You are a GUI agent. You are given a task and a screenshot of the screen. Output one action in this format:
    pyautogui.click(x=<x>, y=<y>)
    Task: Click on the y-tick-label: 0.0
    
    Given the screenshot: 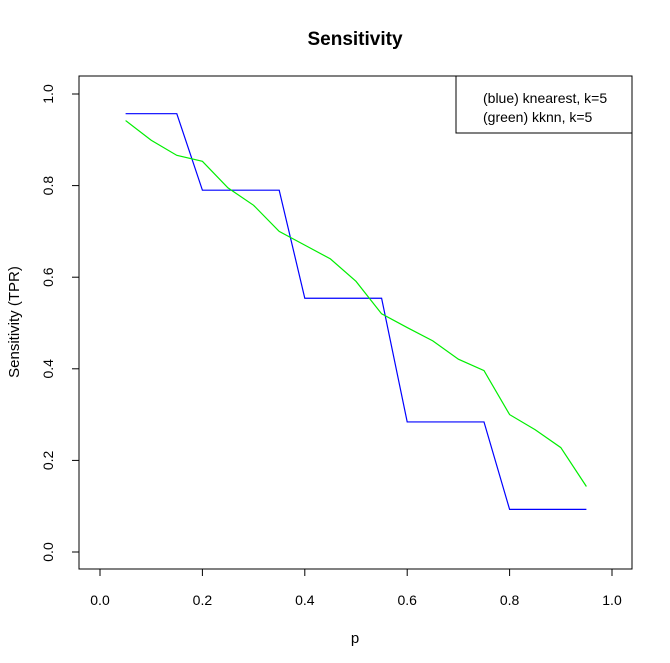 What is the action you would take?
    pyautogui.click(x=48, y=552)
    